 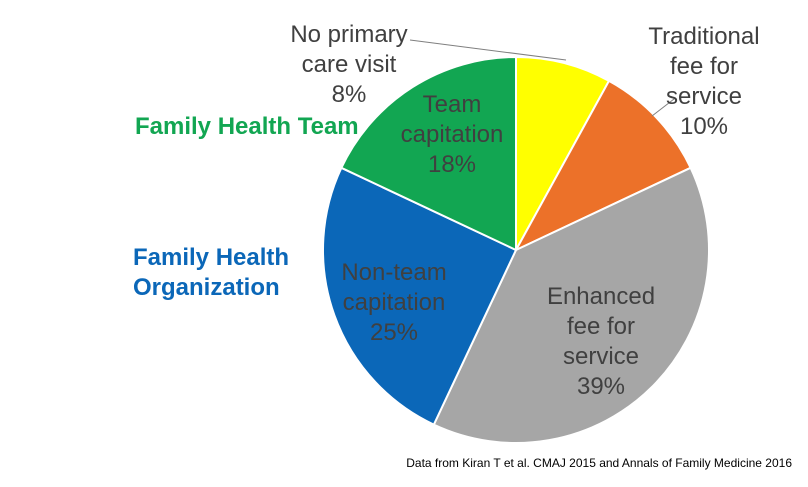 I want to click on slice-label-non-team-capitation: Non-team capitation 25%, so click(x=394, y=302).